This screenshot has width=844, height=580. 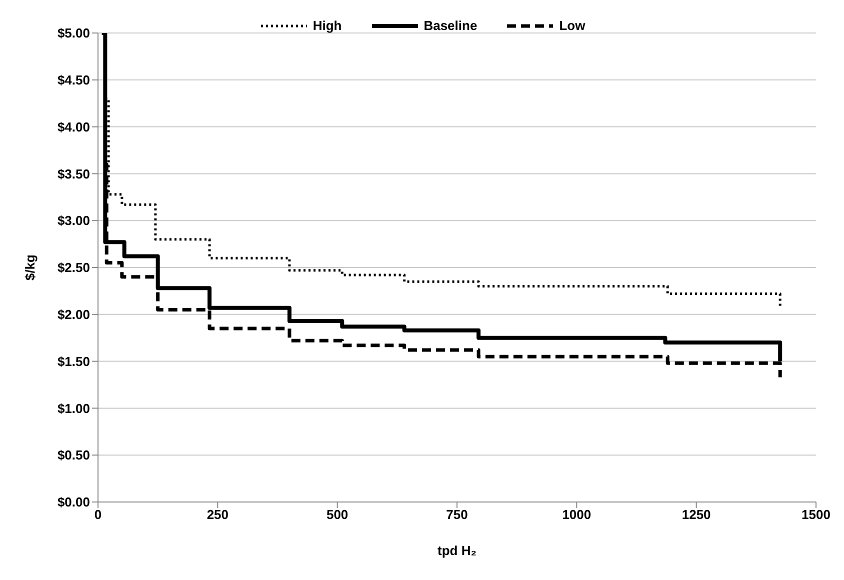 I want to click on y-tick-label: $2.50, so click(x=73, y=268).